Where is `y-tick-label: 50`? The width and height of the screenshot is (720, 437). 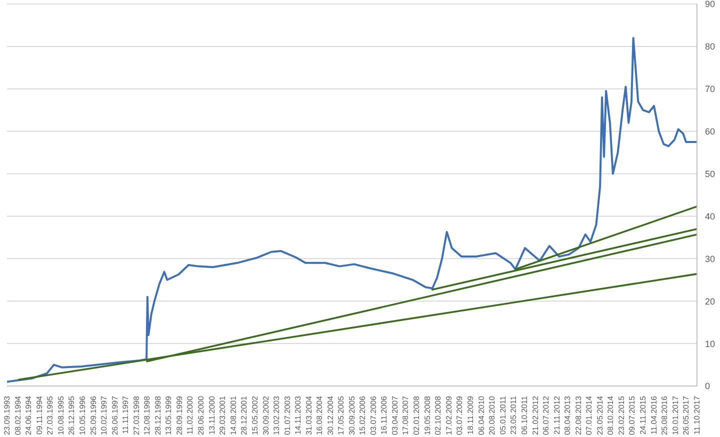 y-tick-label: 50 is located at coordinates (710, 173).